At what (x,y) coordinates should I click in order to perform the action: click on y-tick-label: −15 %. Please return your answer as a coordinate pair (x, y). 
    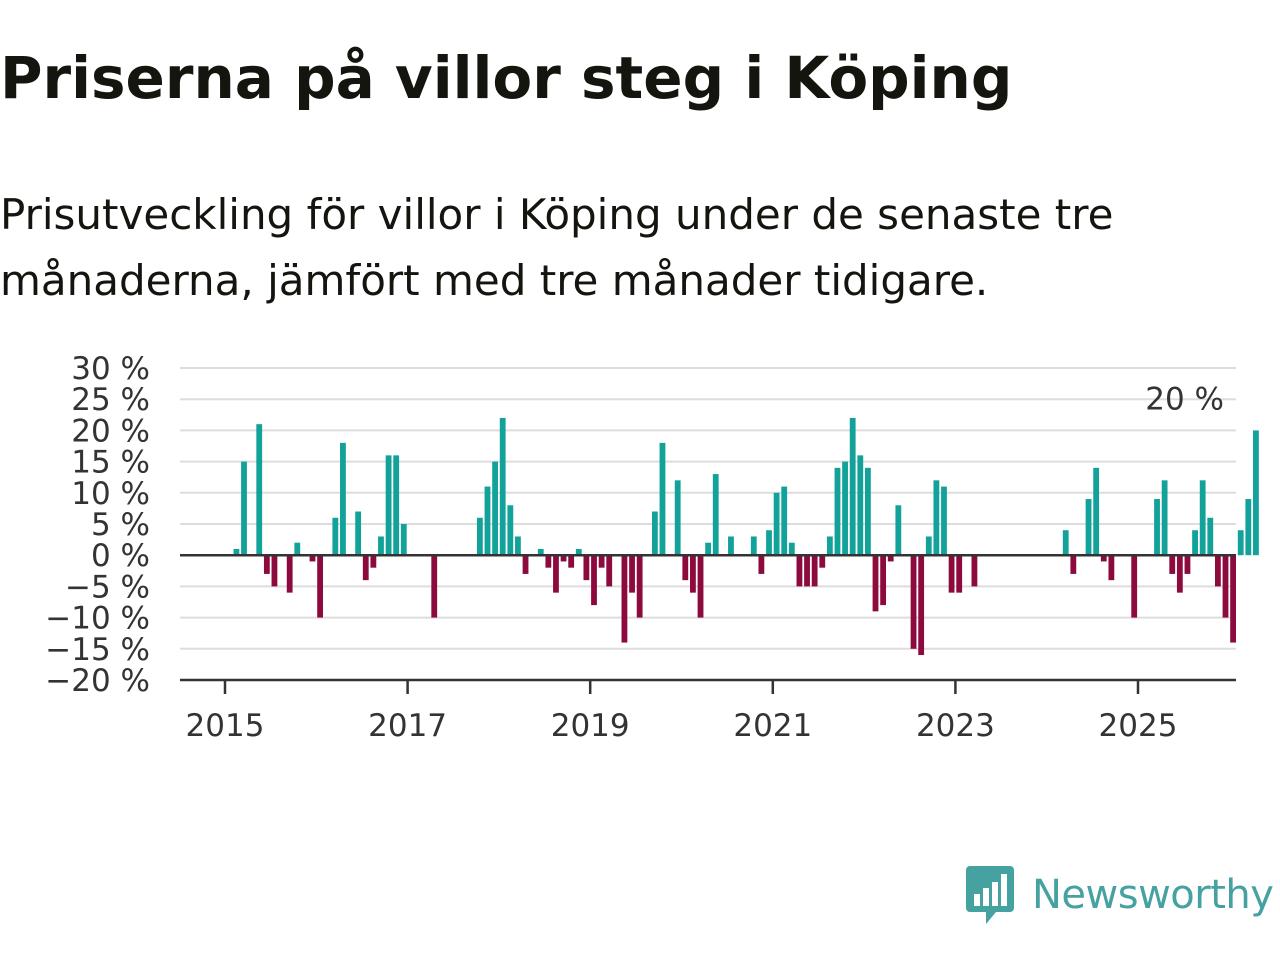
    Looking at the image, I should click on (97, 650).